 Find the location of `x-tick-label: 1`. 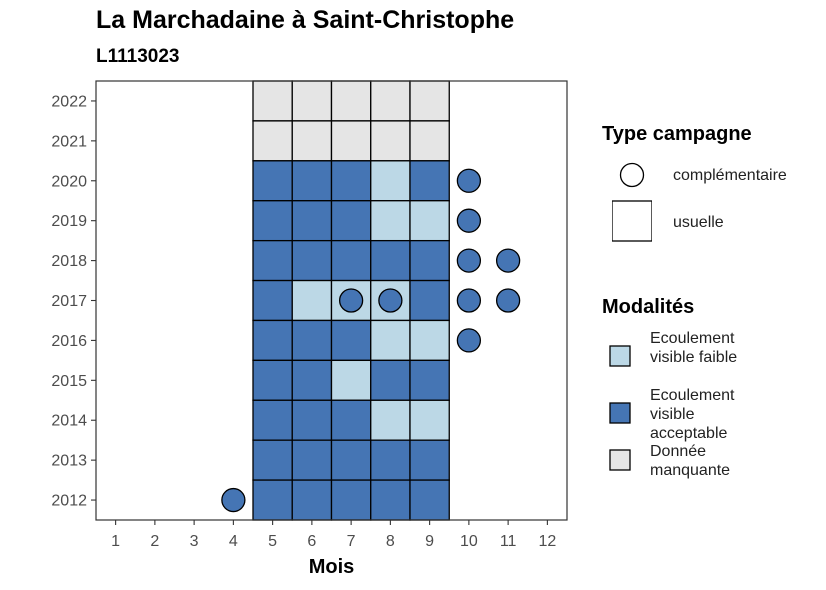

x-tick-label: 1 is located at coordinates (115, 541).